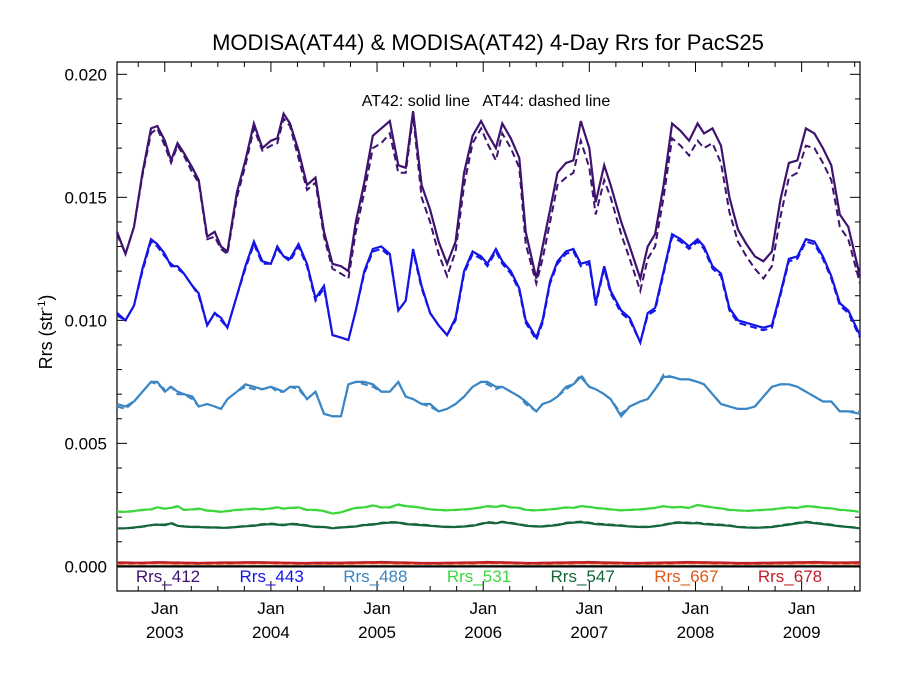  What do you see at coordinates (85, 197) in the screenshot?
I see `y-tick-label: 0.015` at bounding box center [85, 197].